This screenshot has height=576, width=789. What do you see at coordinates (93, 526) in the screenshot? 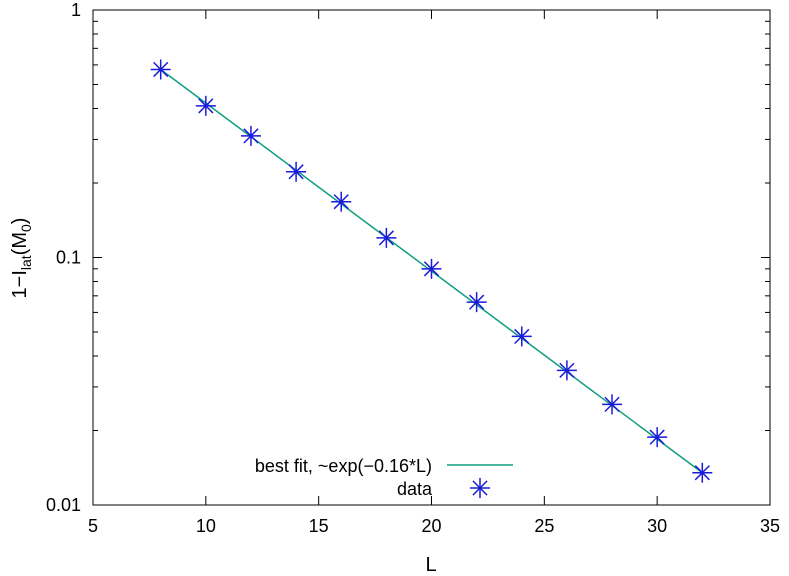
I see `x-tick-label: 5` at bounding box center [93, 526].